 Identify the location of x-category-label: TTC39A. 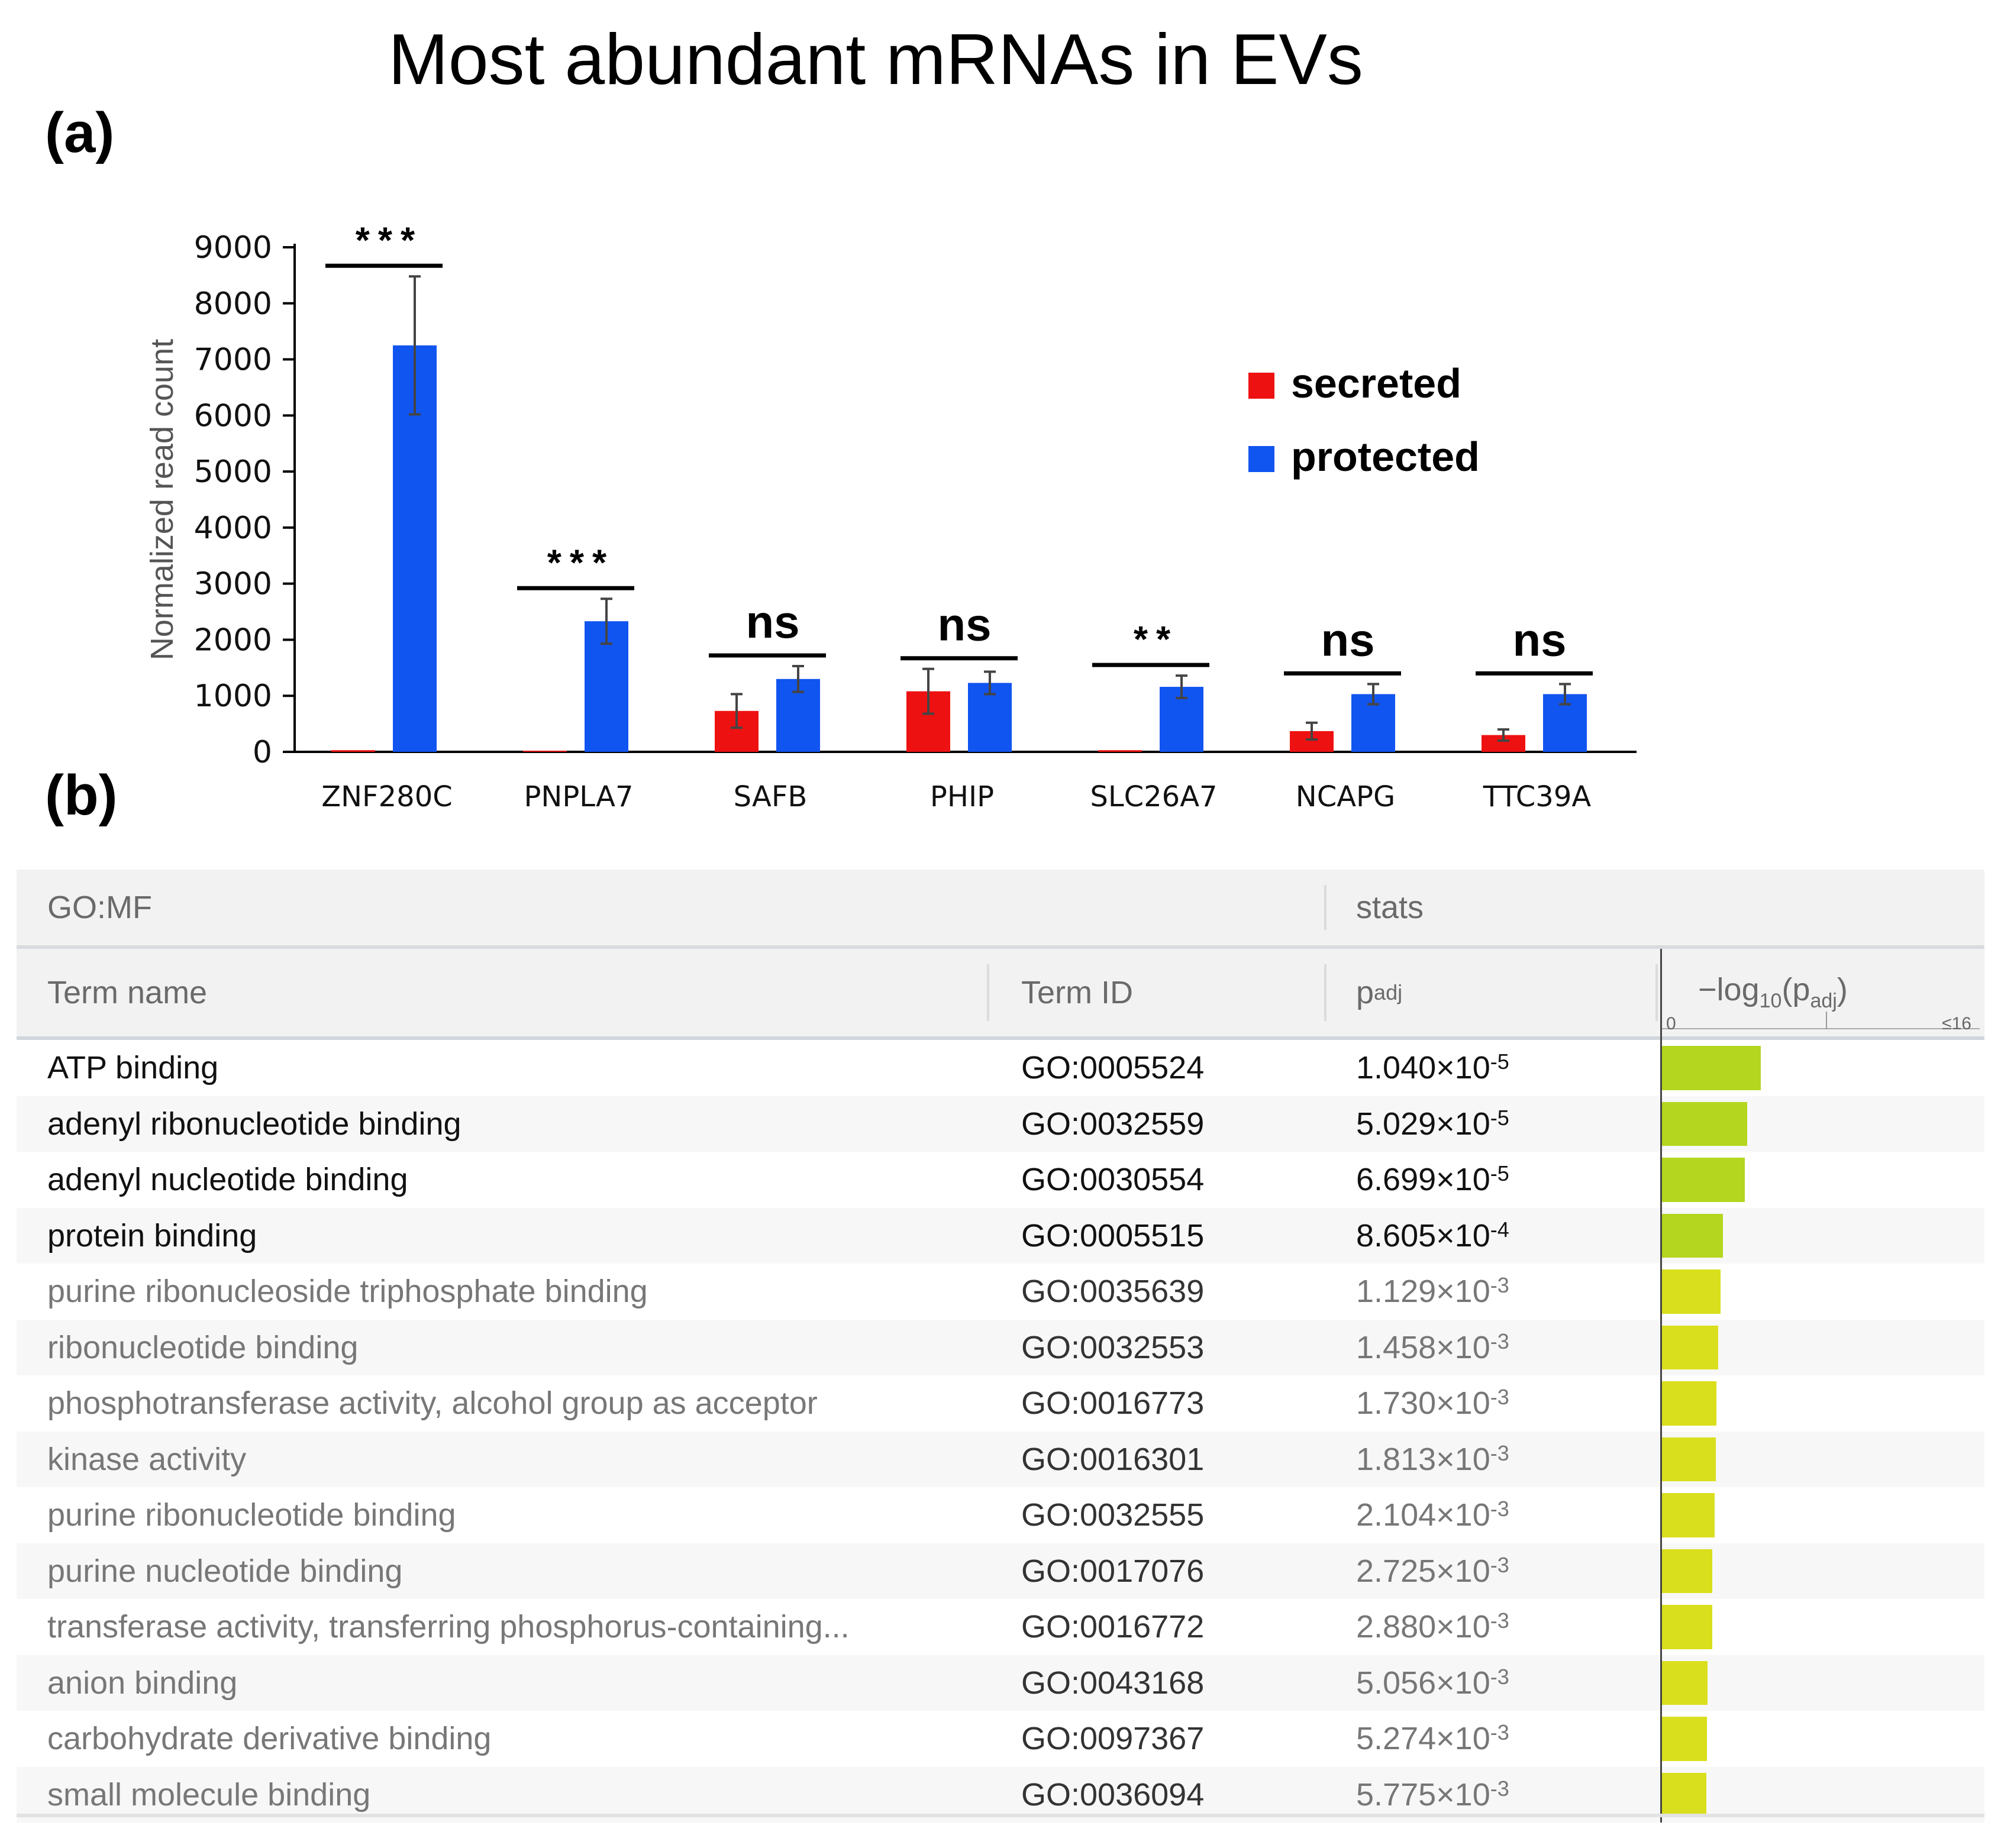
(1537, 796).